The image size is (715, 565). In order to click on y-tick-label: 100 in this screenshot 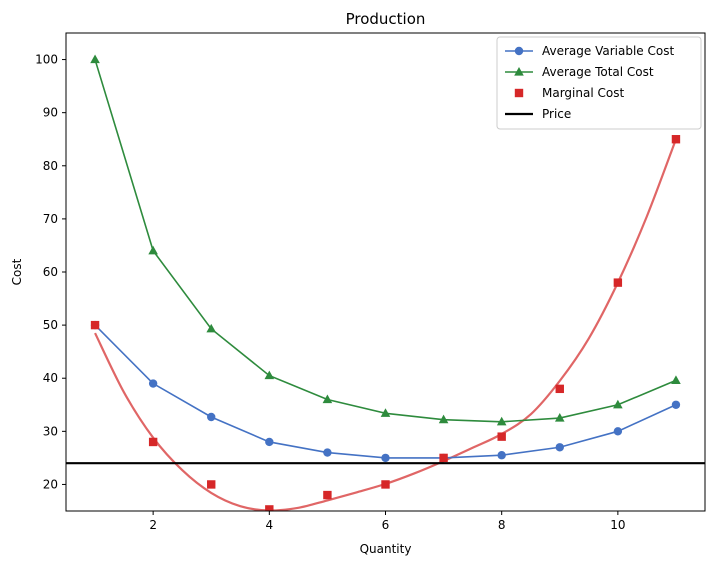, I will do `click(46, 60)`.